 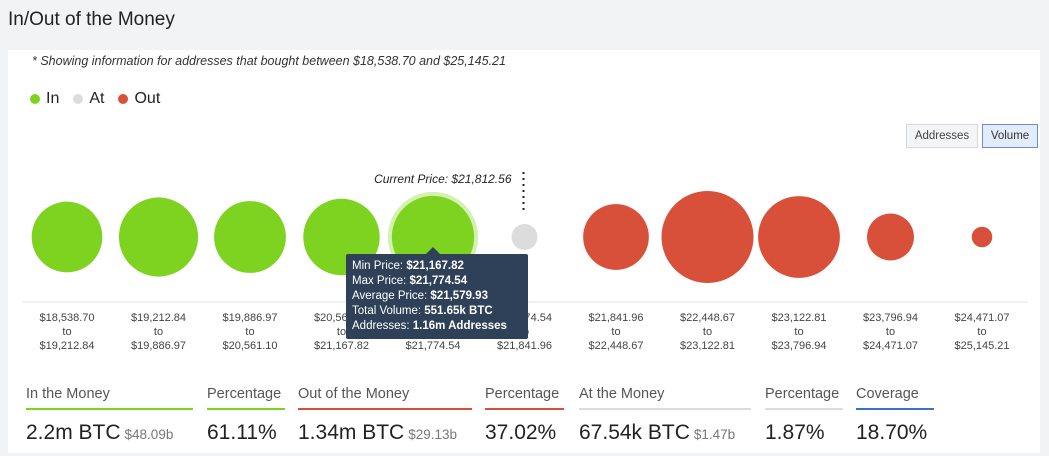 I want to click on legend-label-in: In, so click(x=53, y=98).